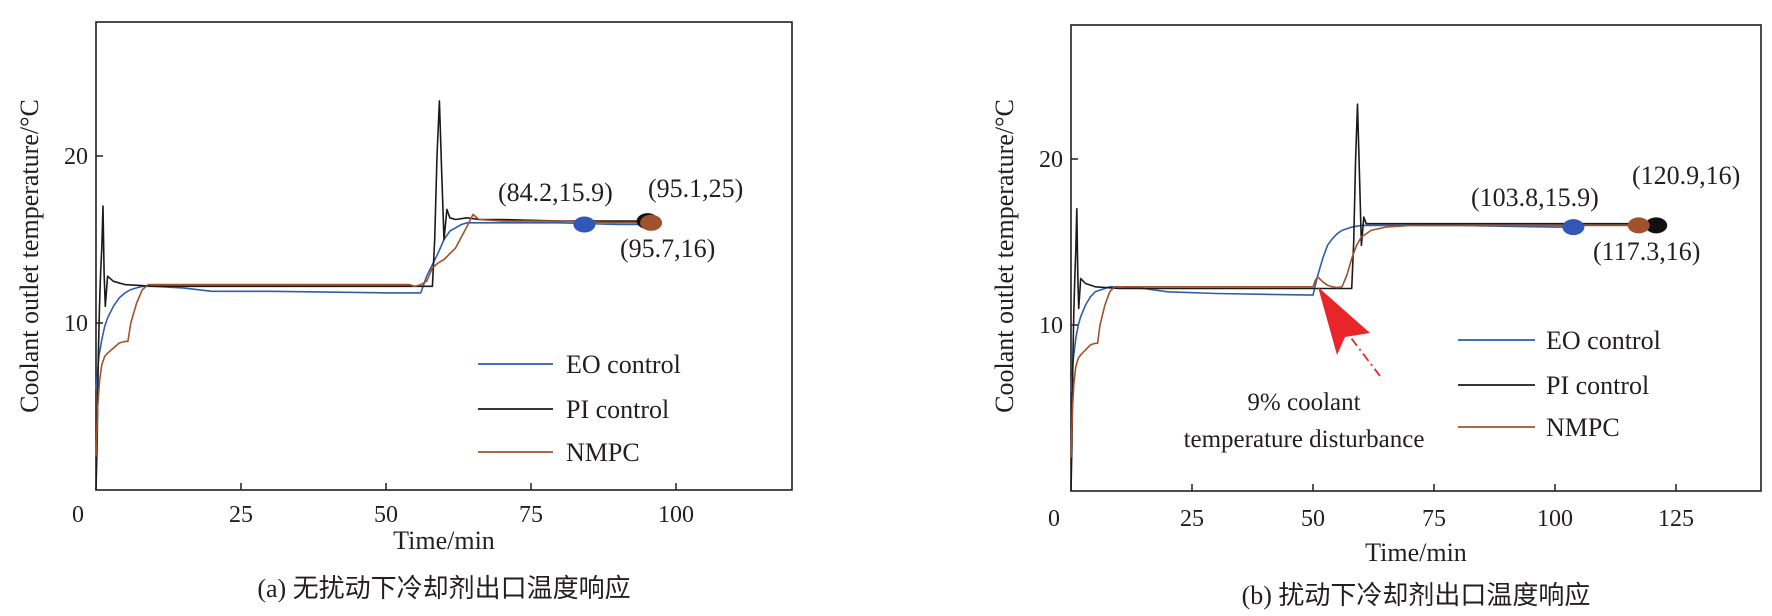  I want to click on panel-b-series-nmpc, so click(1354, 341).